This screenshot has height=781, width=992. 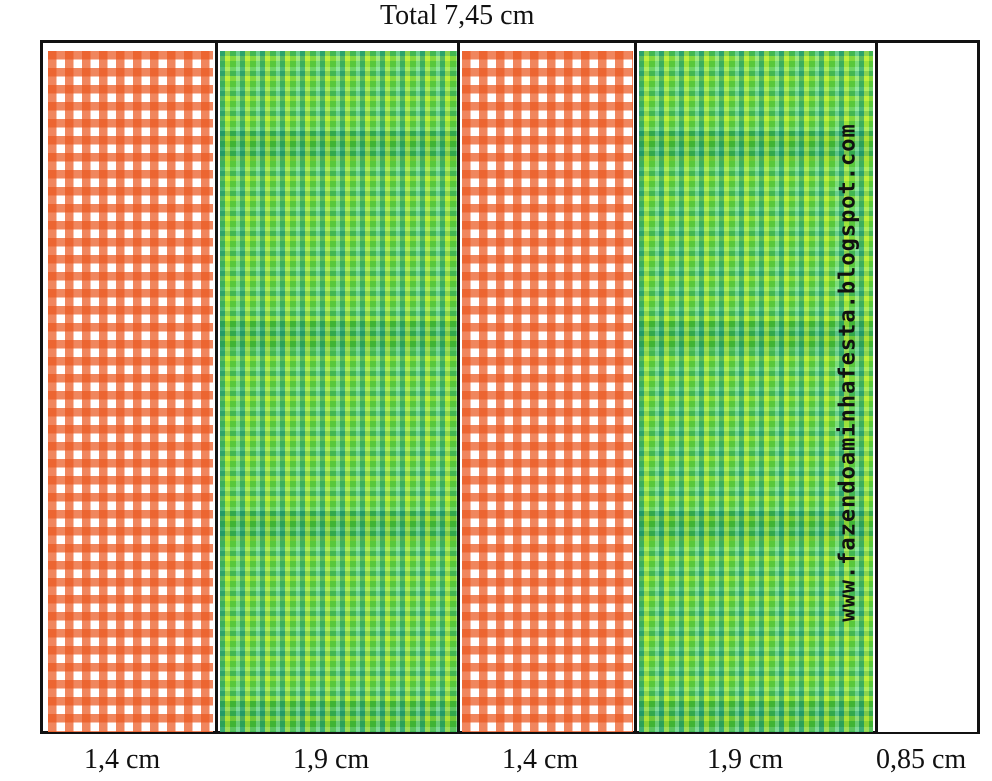 I want to click on total-width-label: Total 7,45 cm, so click(x=457, y=15).